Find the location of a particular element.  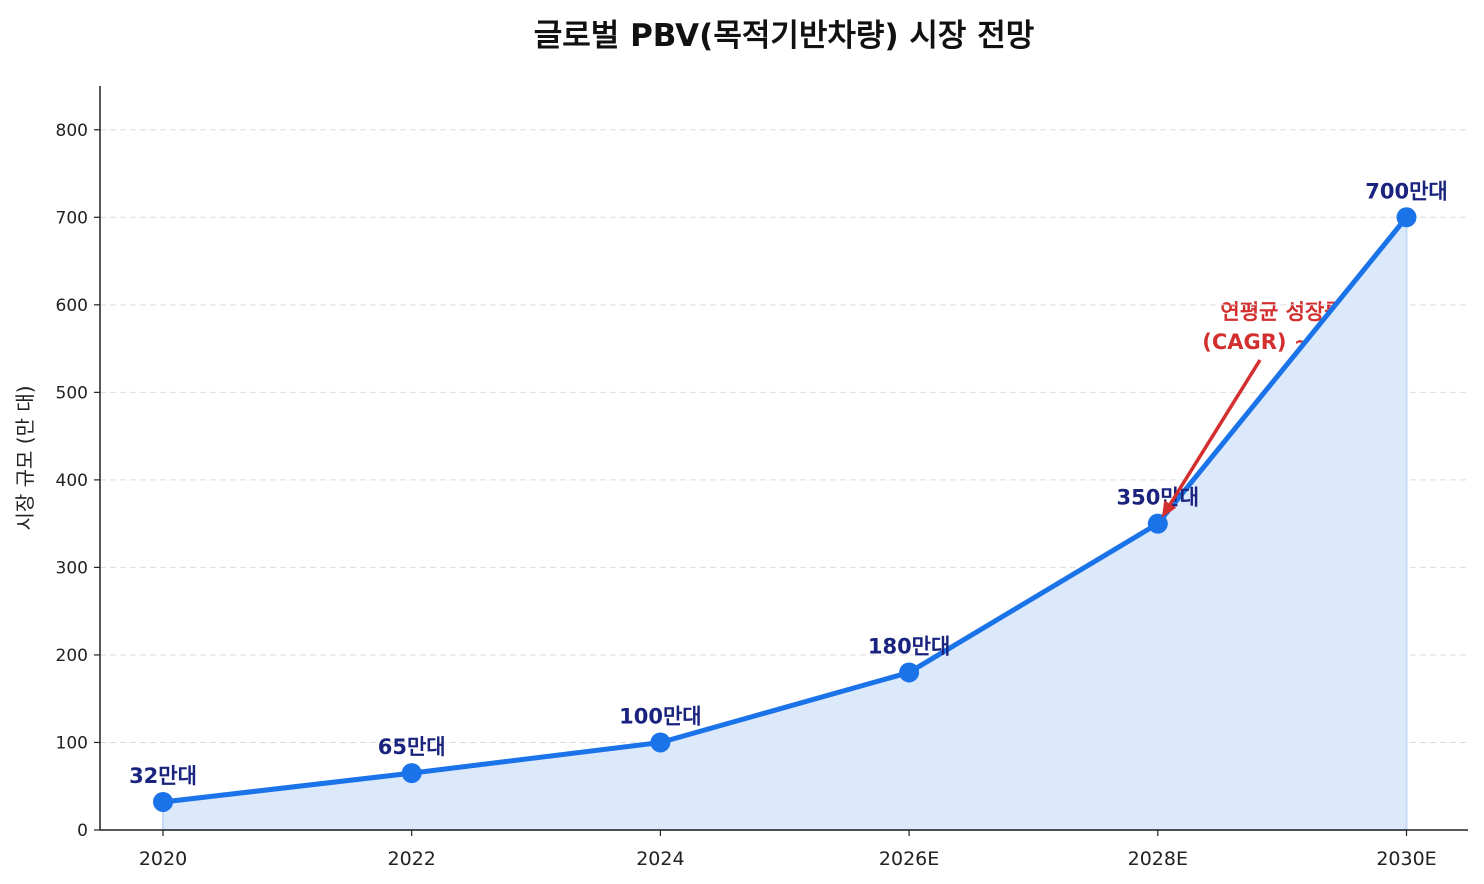

x-tick-label: 2028E is located at coordinates (1158, 859).